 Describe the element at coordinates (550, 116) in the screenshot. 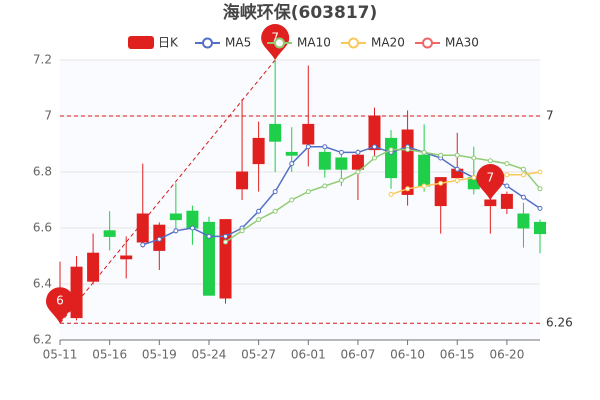

I see `mark-line-label: 7` at that location.